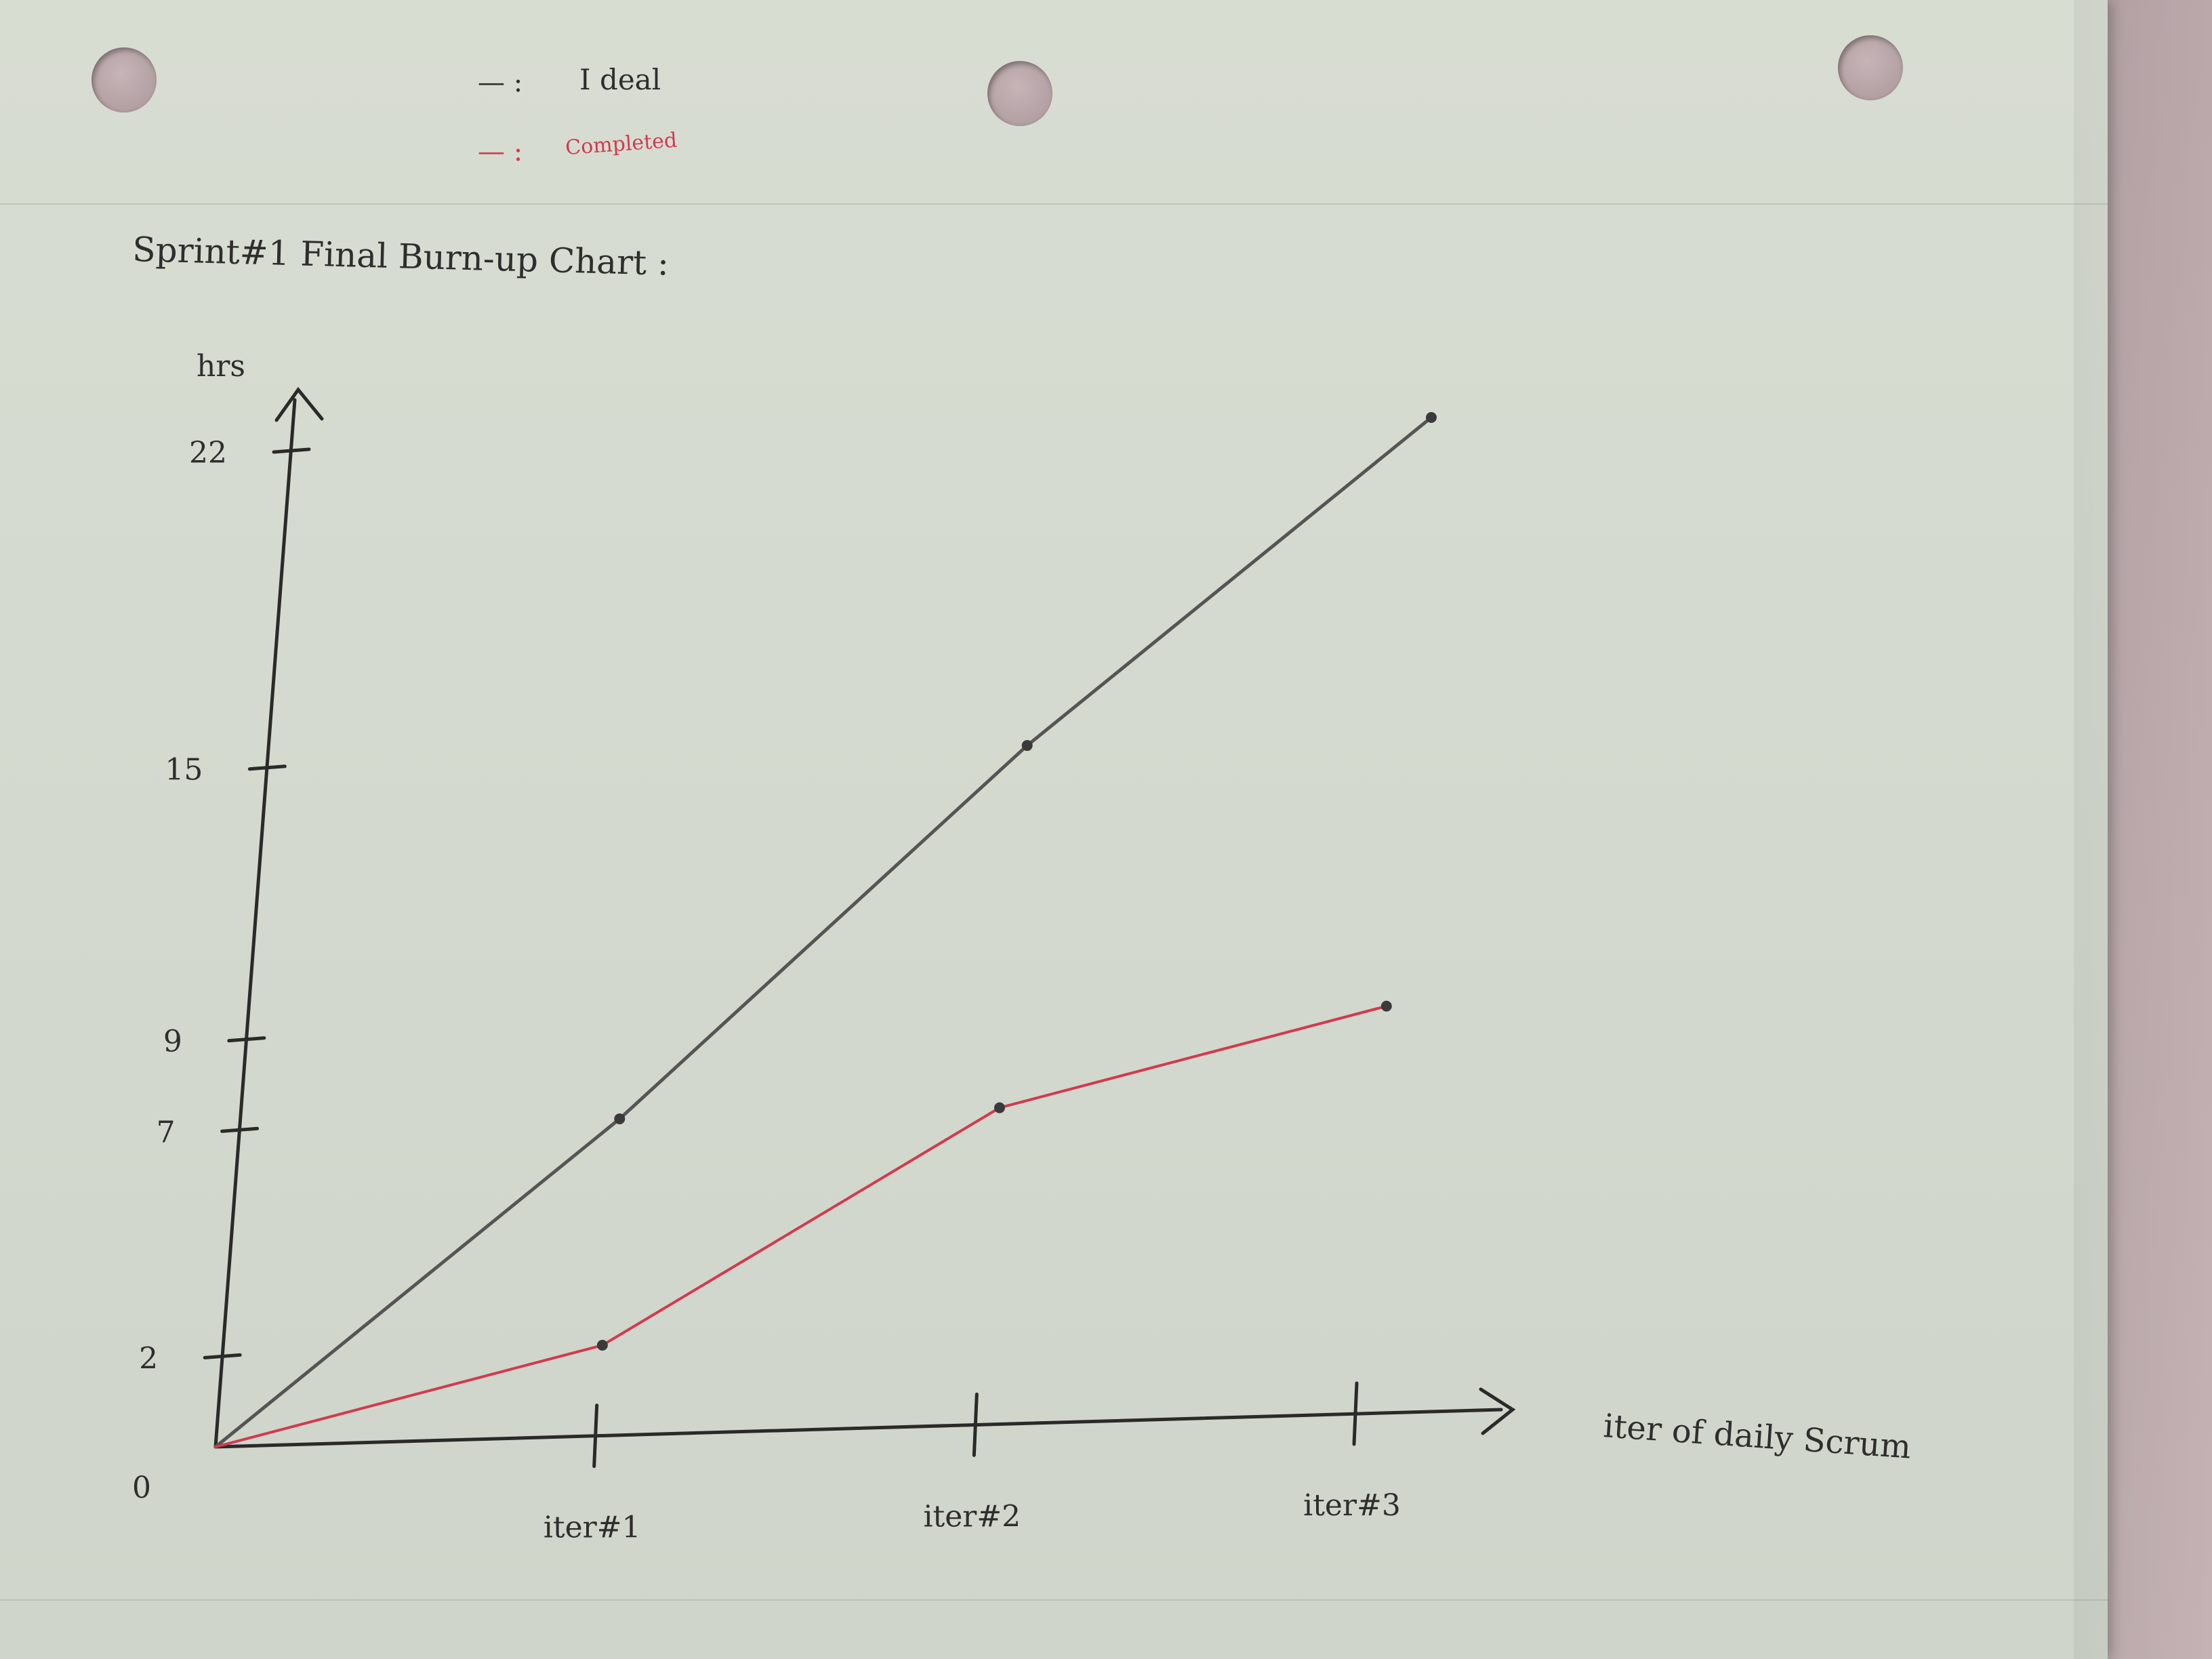 This screenshot has height=1659, width=2212. I want to click on x-tick-mark-iter#3, so click(1355, 1413).